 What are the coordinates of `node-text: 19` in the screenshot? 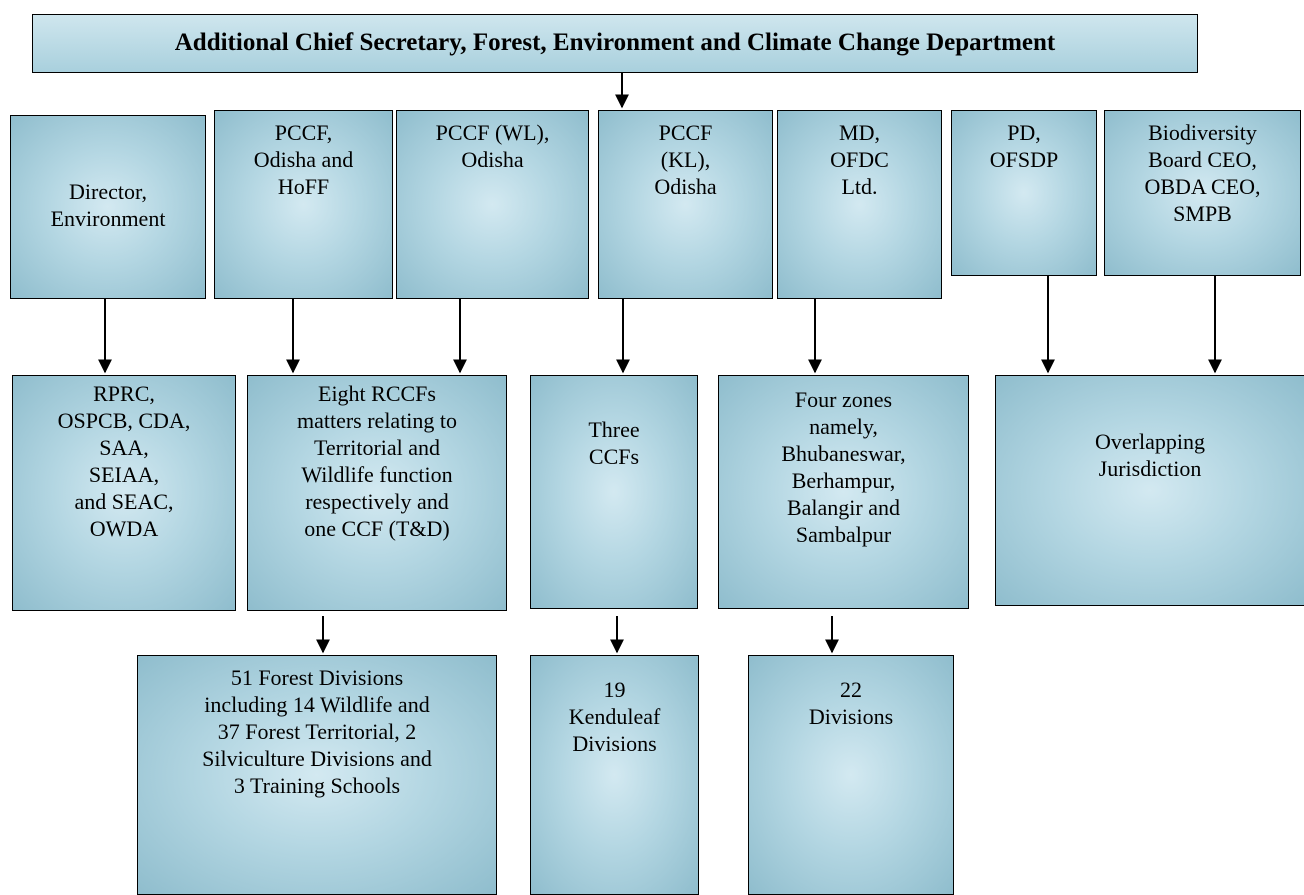 It's located at (614, 689).